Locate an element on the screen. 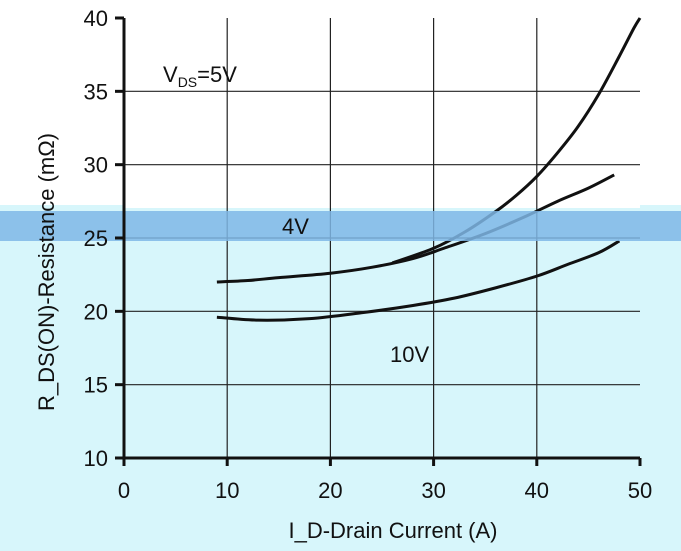 The width and height of the screenshot is (681, 551). y-tick-labels: 10 15 20 25 30 35 40 is located at coordinates (96, 238).